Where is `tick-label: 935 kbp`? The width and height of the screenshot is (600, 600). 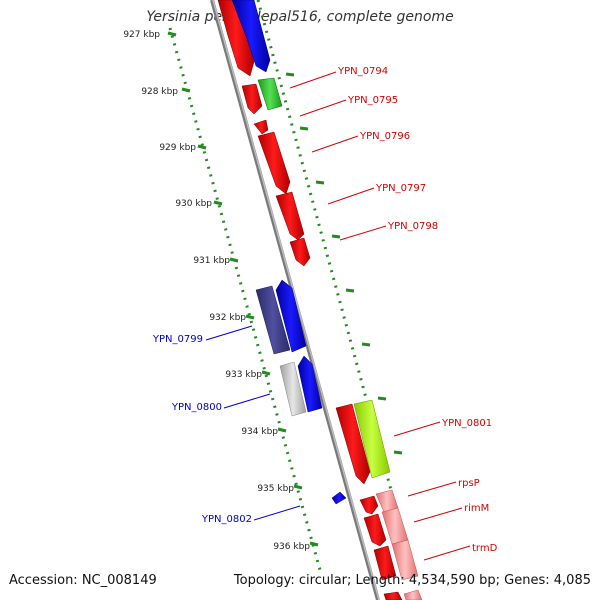 tick-label: 935 kbp is located at coordinates (275, 489).